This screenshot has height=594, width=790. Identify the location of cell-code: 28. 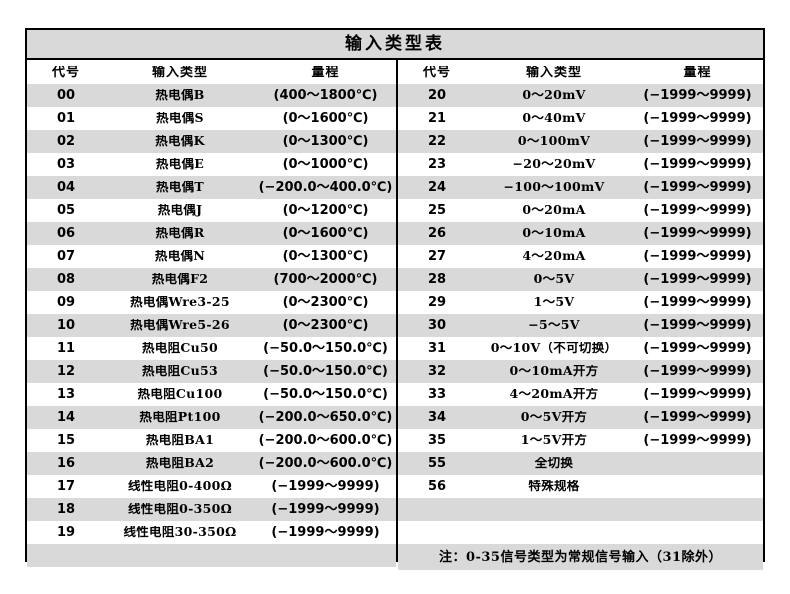
(437, 279).